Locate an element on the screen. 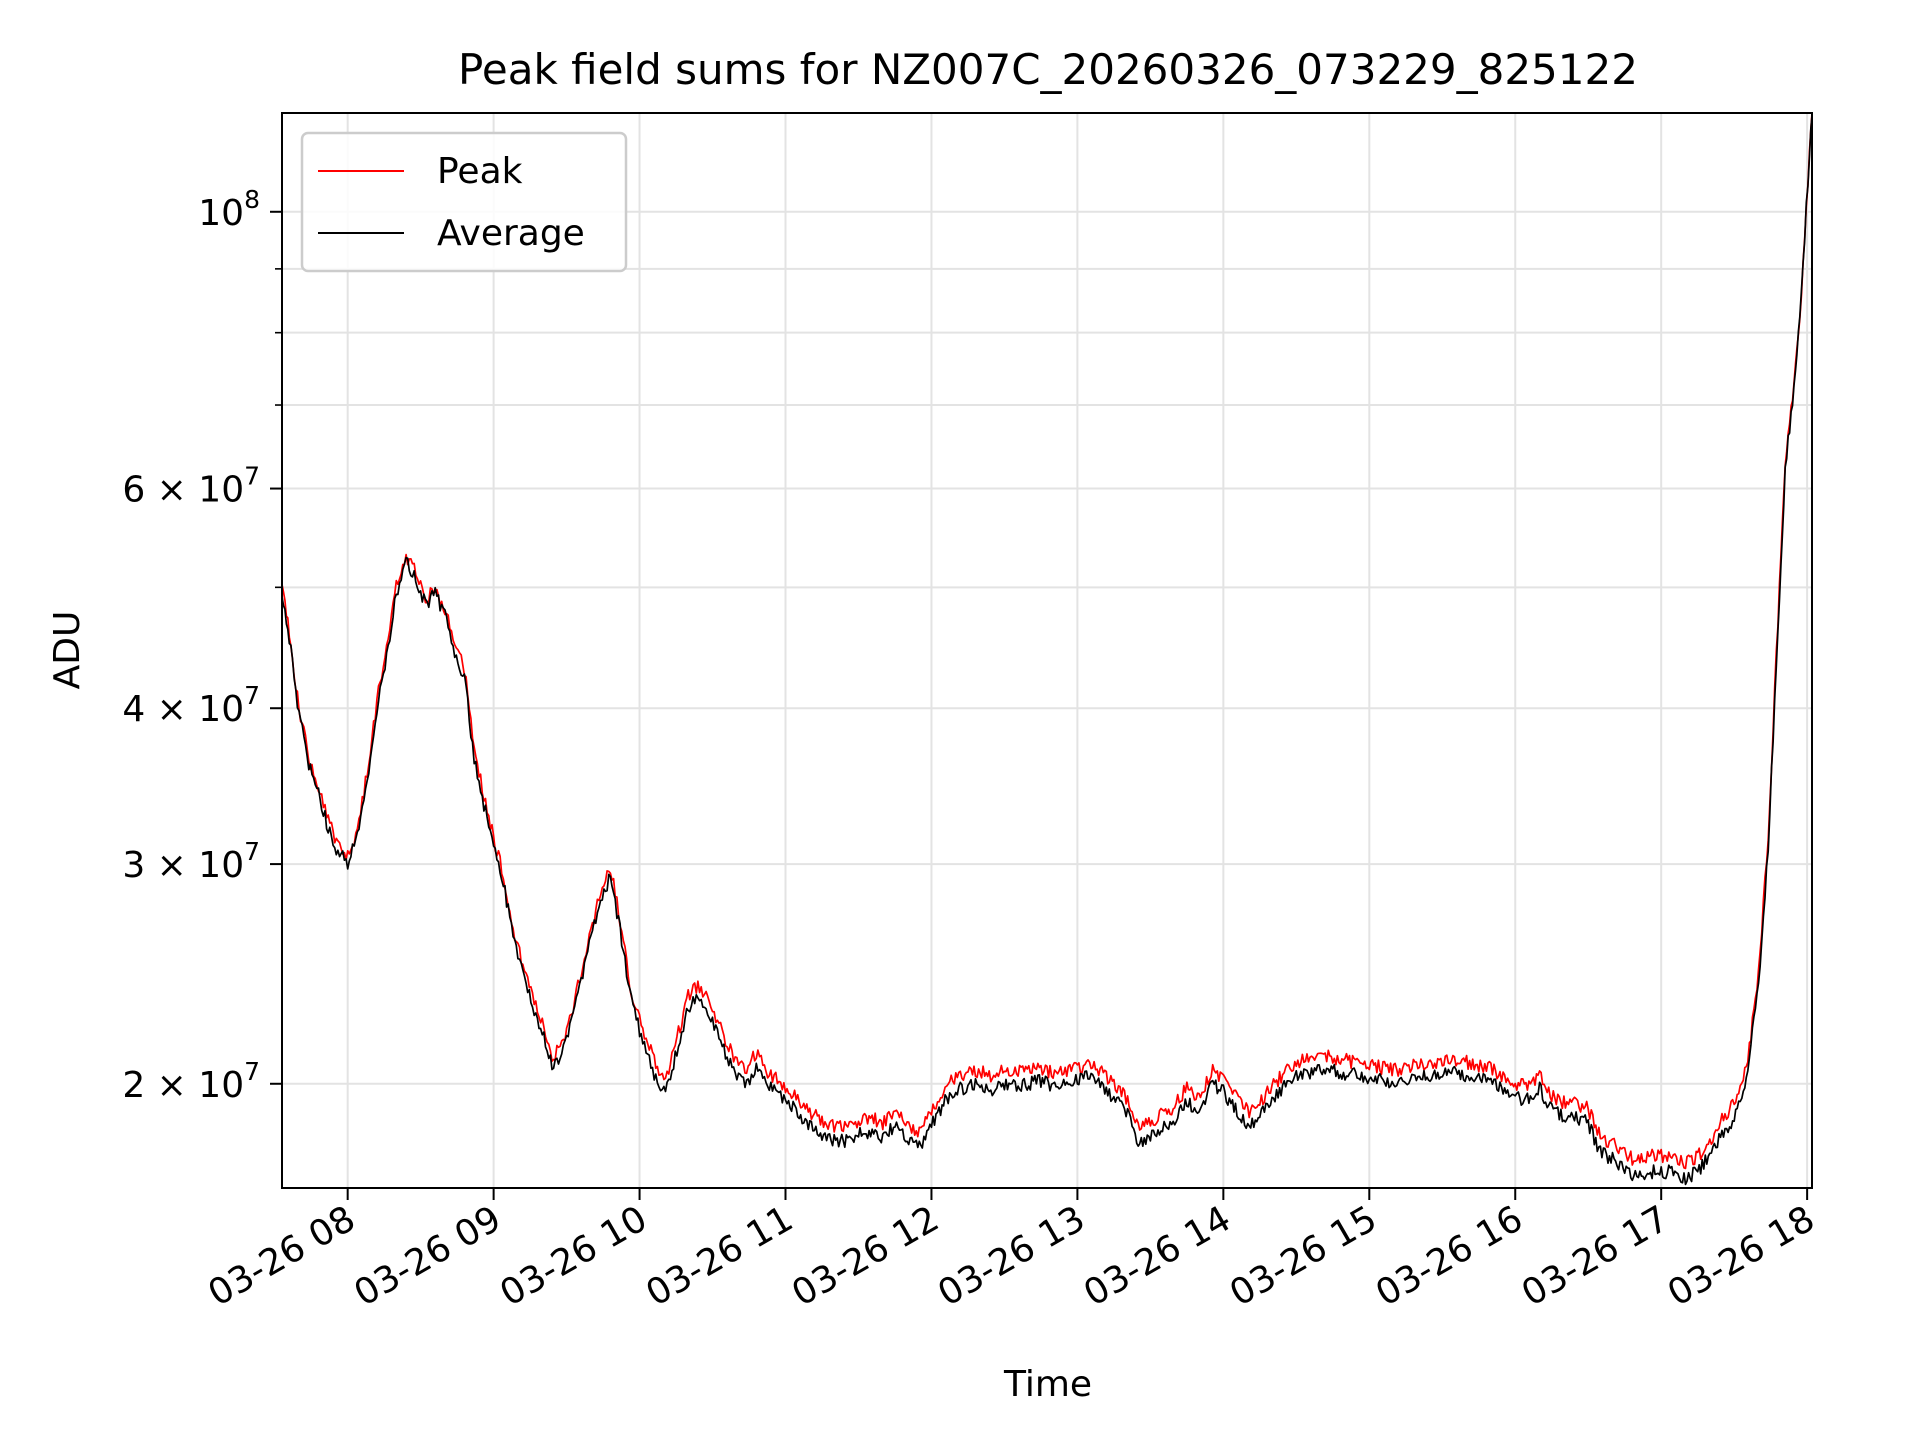 The width and height of the screenshot is (1920, 1440). y-tick-coefficient: 3 × 10 is located at coordinates (183, 865).